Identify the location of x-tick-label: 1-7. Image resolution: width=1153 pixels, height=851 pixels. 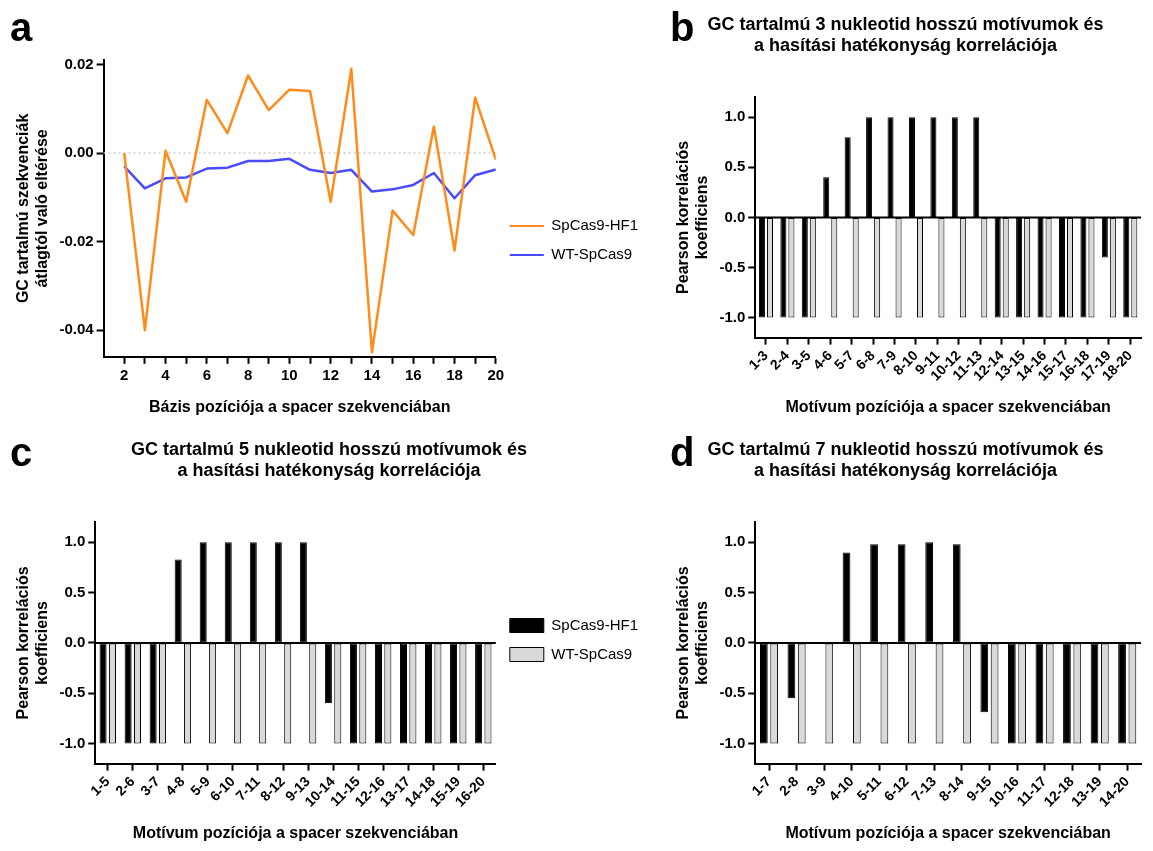
(761, 785).